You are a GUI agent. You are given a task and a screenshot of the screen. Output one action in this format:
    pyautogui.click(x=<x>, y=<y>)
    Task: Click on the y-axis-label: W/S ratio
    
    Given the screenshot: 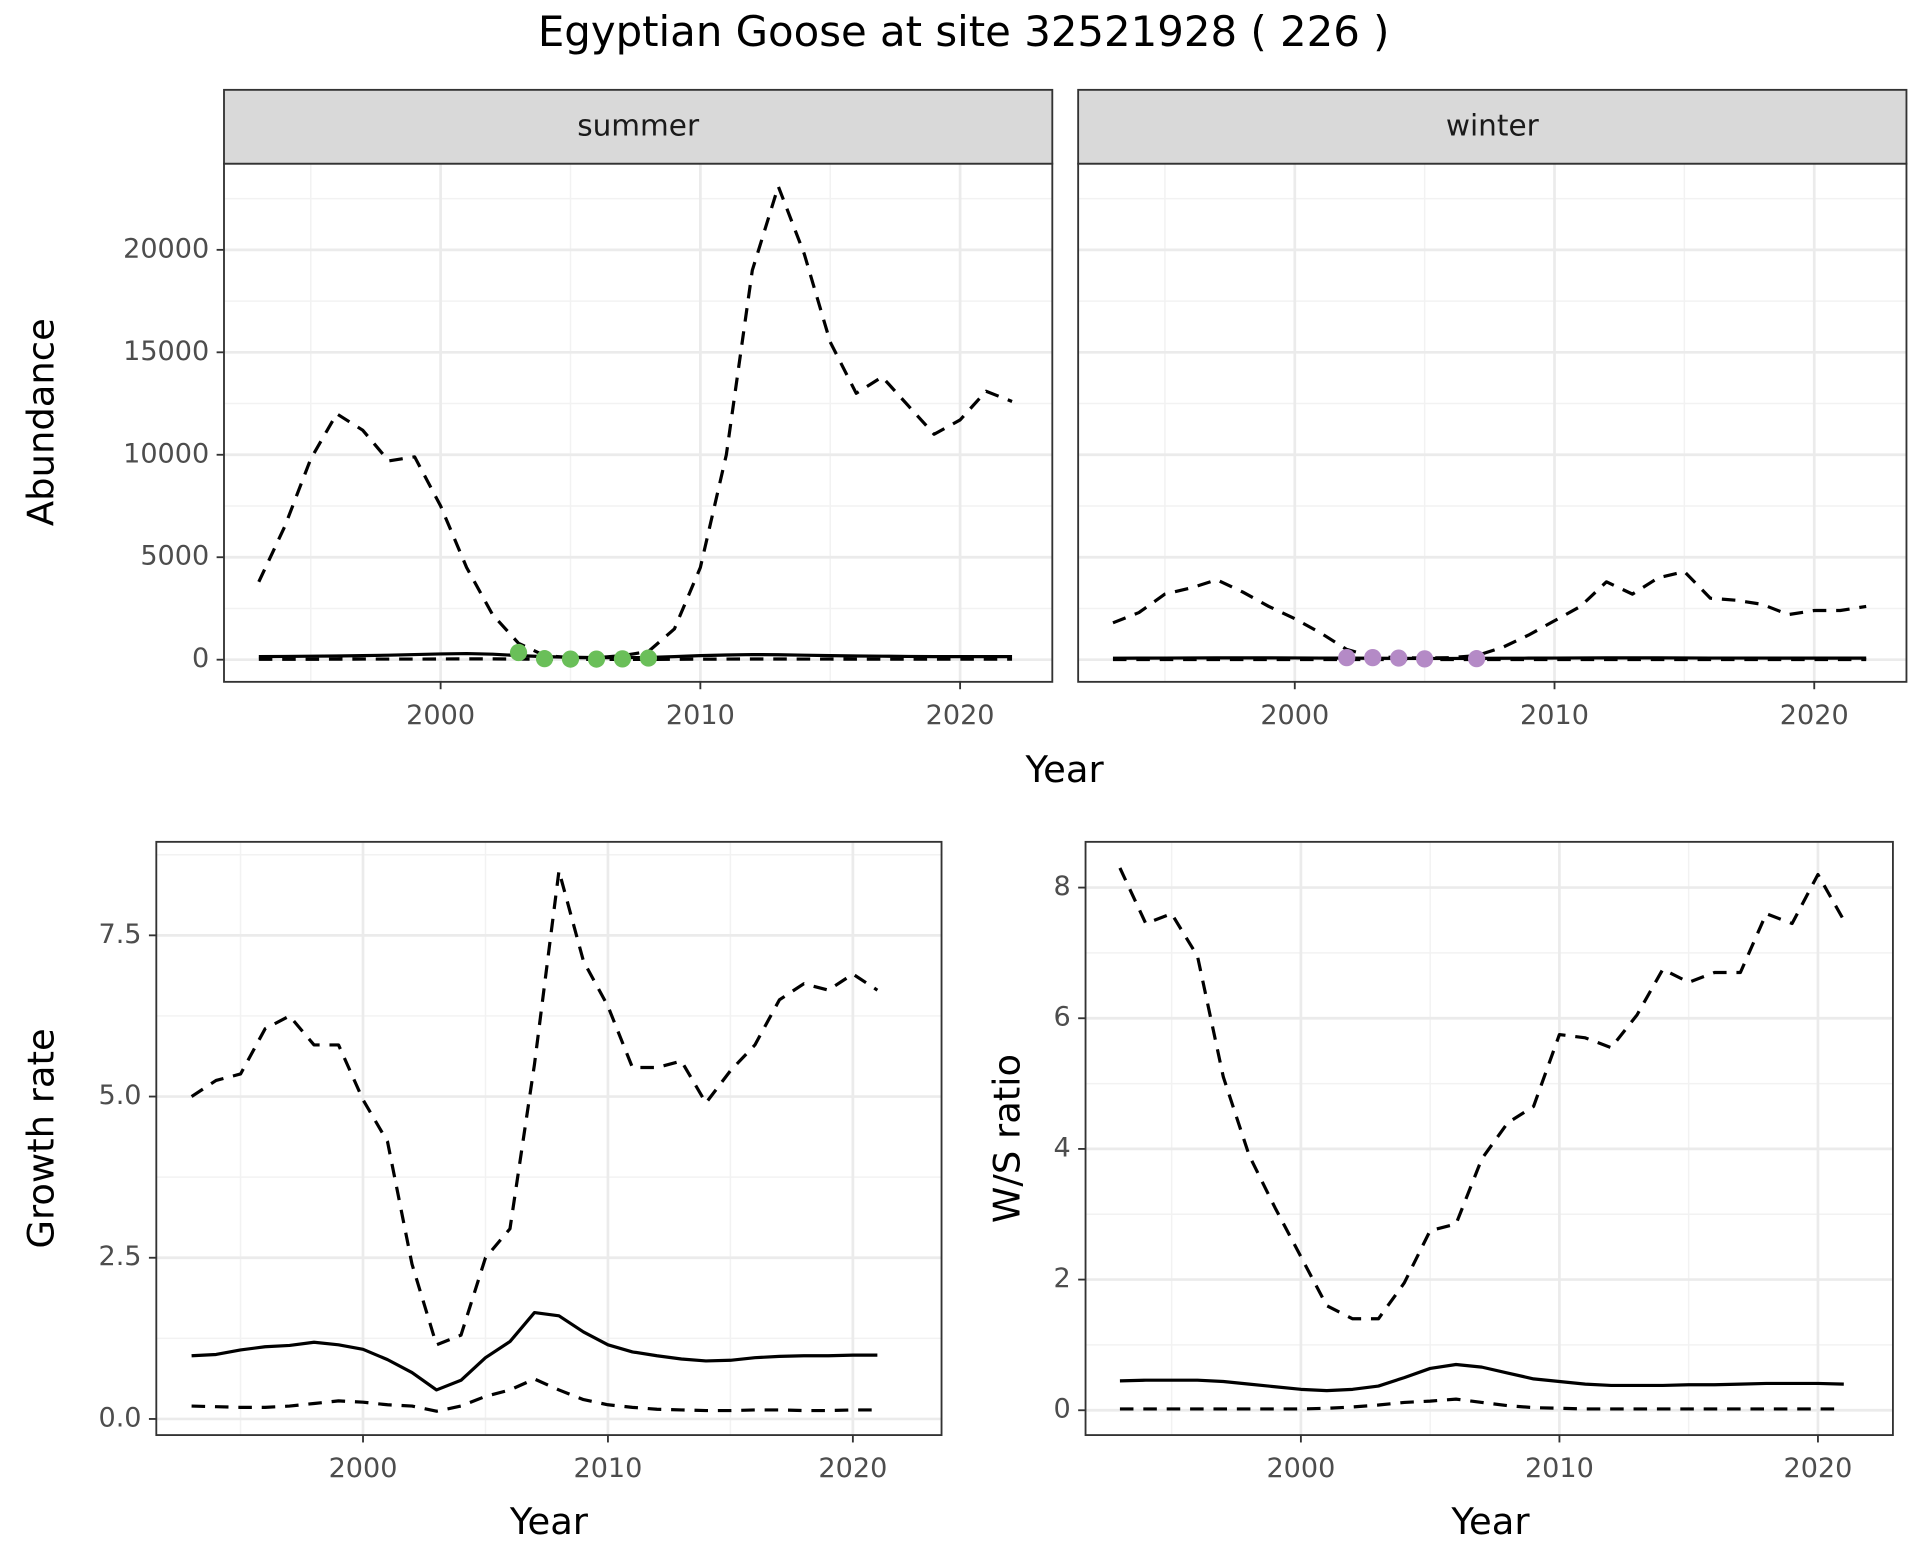 What is the action you would take?
    pyautogui.click(x=1007, y=1138)
    